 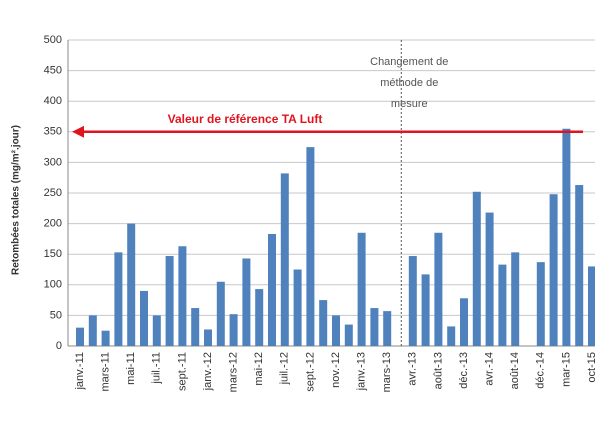 What do you see at coordinates (285, 368) in the screenshot?
I see `x-tick-label: juil.-12` at bounding box center [285, 368].